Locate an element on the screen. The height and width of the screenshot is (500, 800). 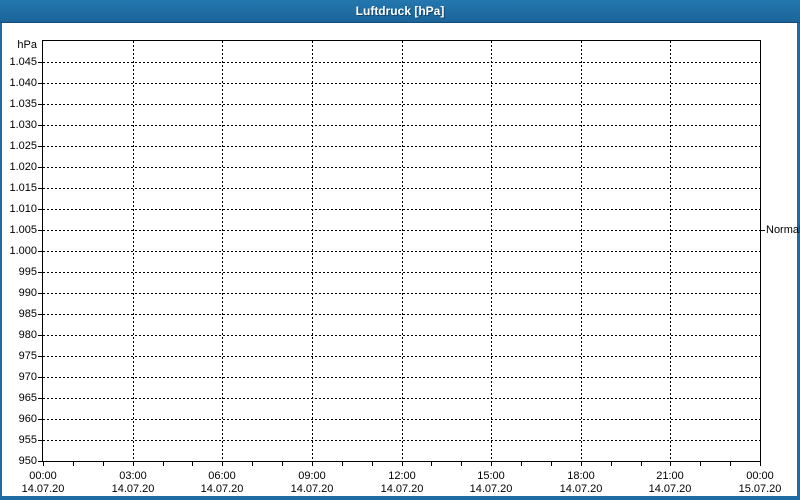
x-tick-time-label: 15:00 is located at coordinates (491, 476).